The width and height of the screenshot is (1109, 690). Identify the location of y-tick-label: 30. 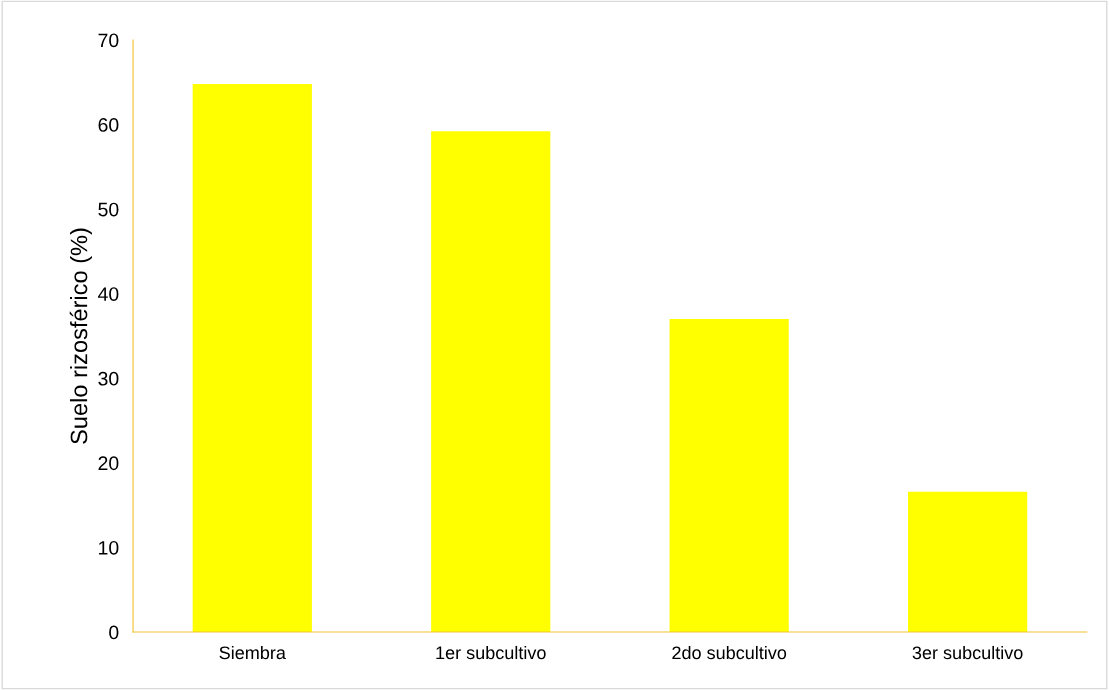
(108, 378).